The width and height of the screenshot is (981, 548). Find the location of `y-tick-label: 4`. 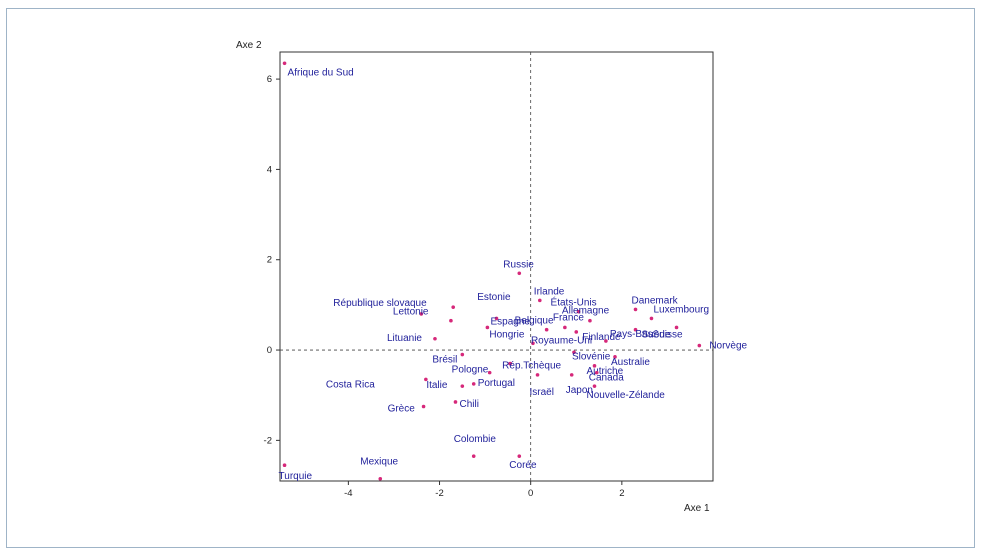

y-tick-label: 4 is located at coordinates (269, 169).